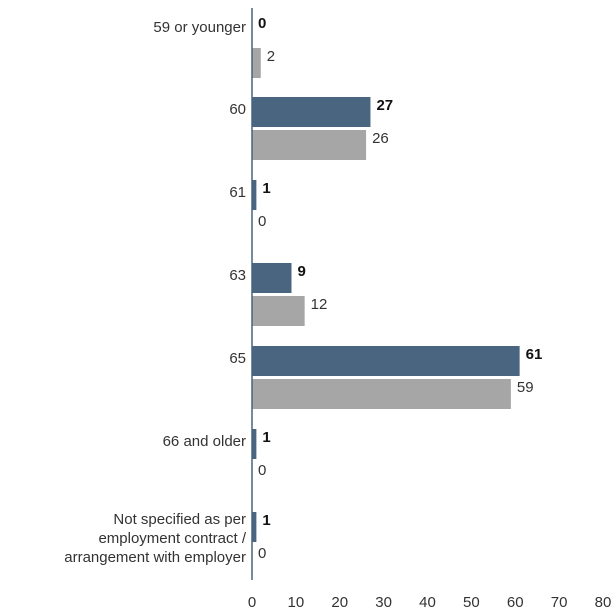 The image size is (615, 612). Describe the element at coordinates (471, 602) in the screenshot. I see `x-tick-label: 50` at that location.